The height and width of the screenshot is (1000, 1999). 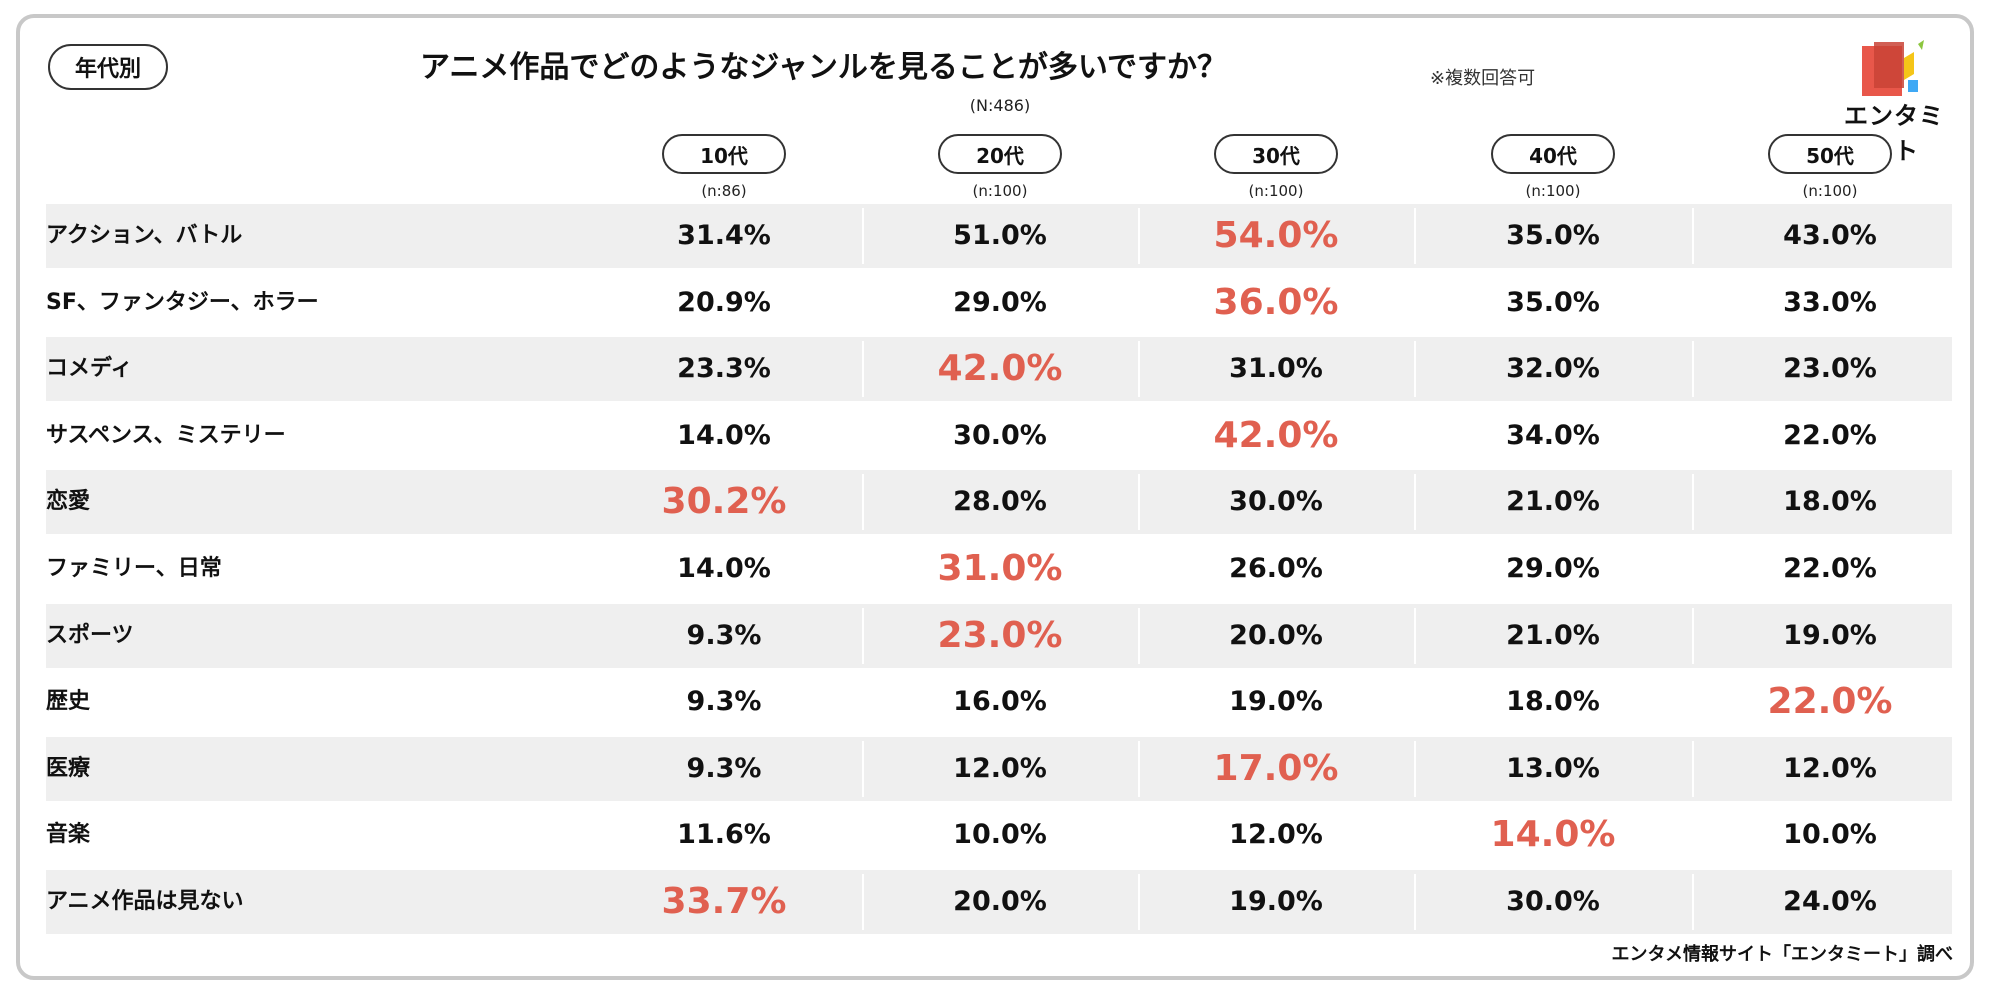 I want to click on table-row: スポーツ 9.3% 23.0% 20.0% 21.0% 19.0%, so click(x=999, y=636).